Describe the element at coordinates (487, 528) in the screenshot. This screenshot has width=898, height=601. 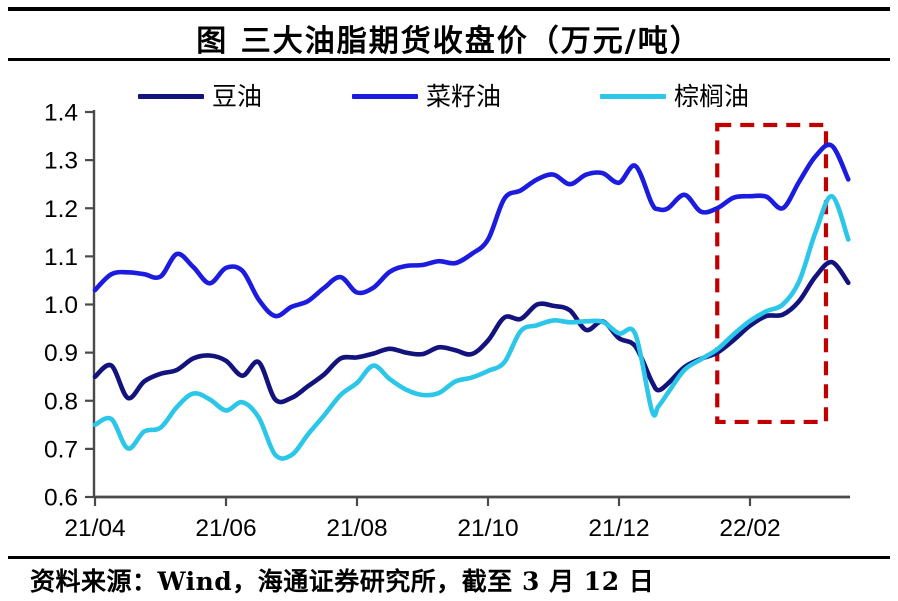
I see `x-tick-label: 21/10` at that location.